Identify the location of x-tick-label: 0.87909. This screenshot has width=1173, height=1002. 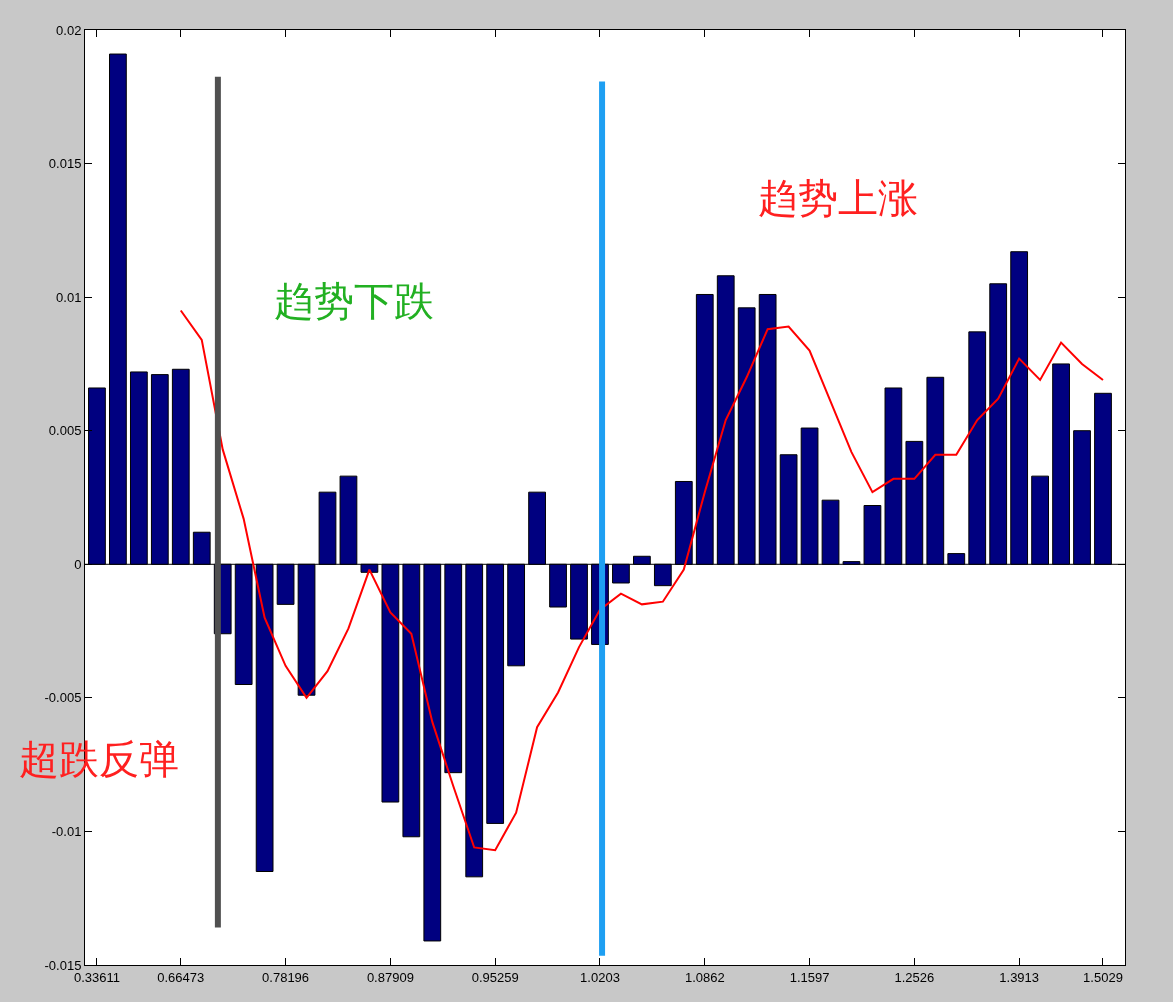
(390, 977).